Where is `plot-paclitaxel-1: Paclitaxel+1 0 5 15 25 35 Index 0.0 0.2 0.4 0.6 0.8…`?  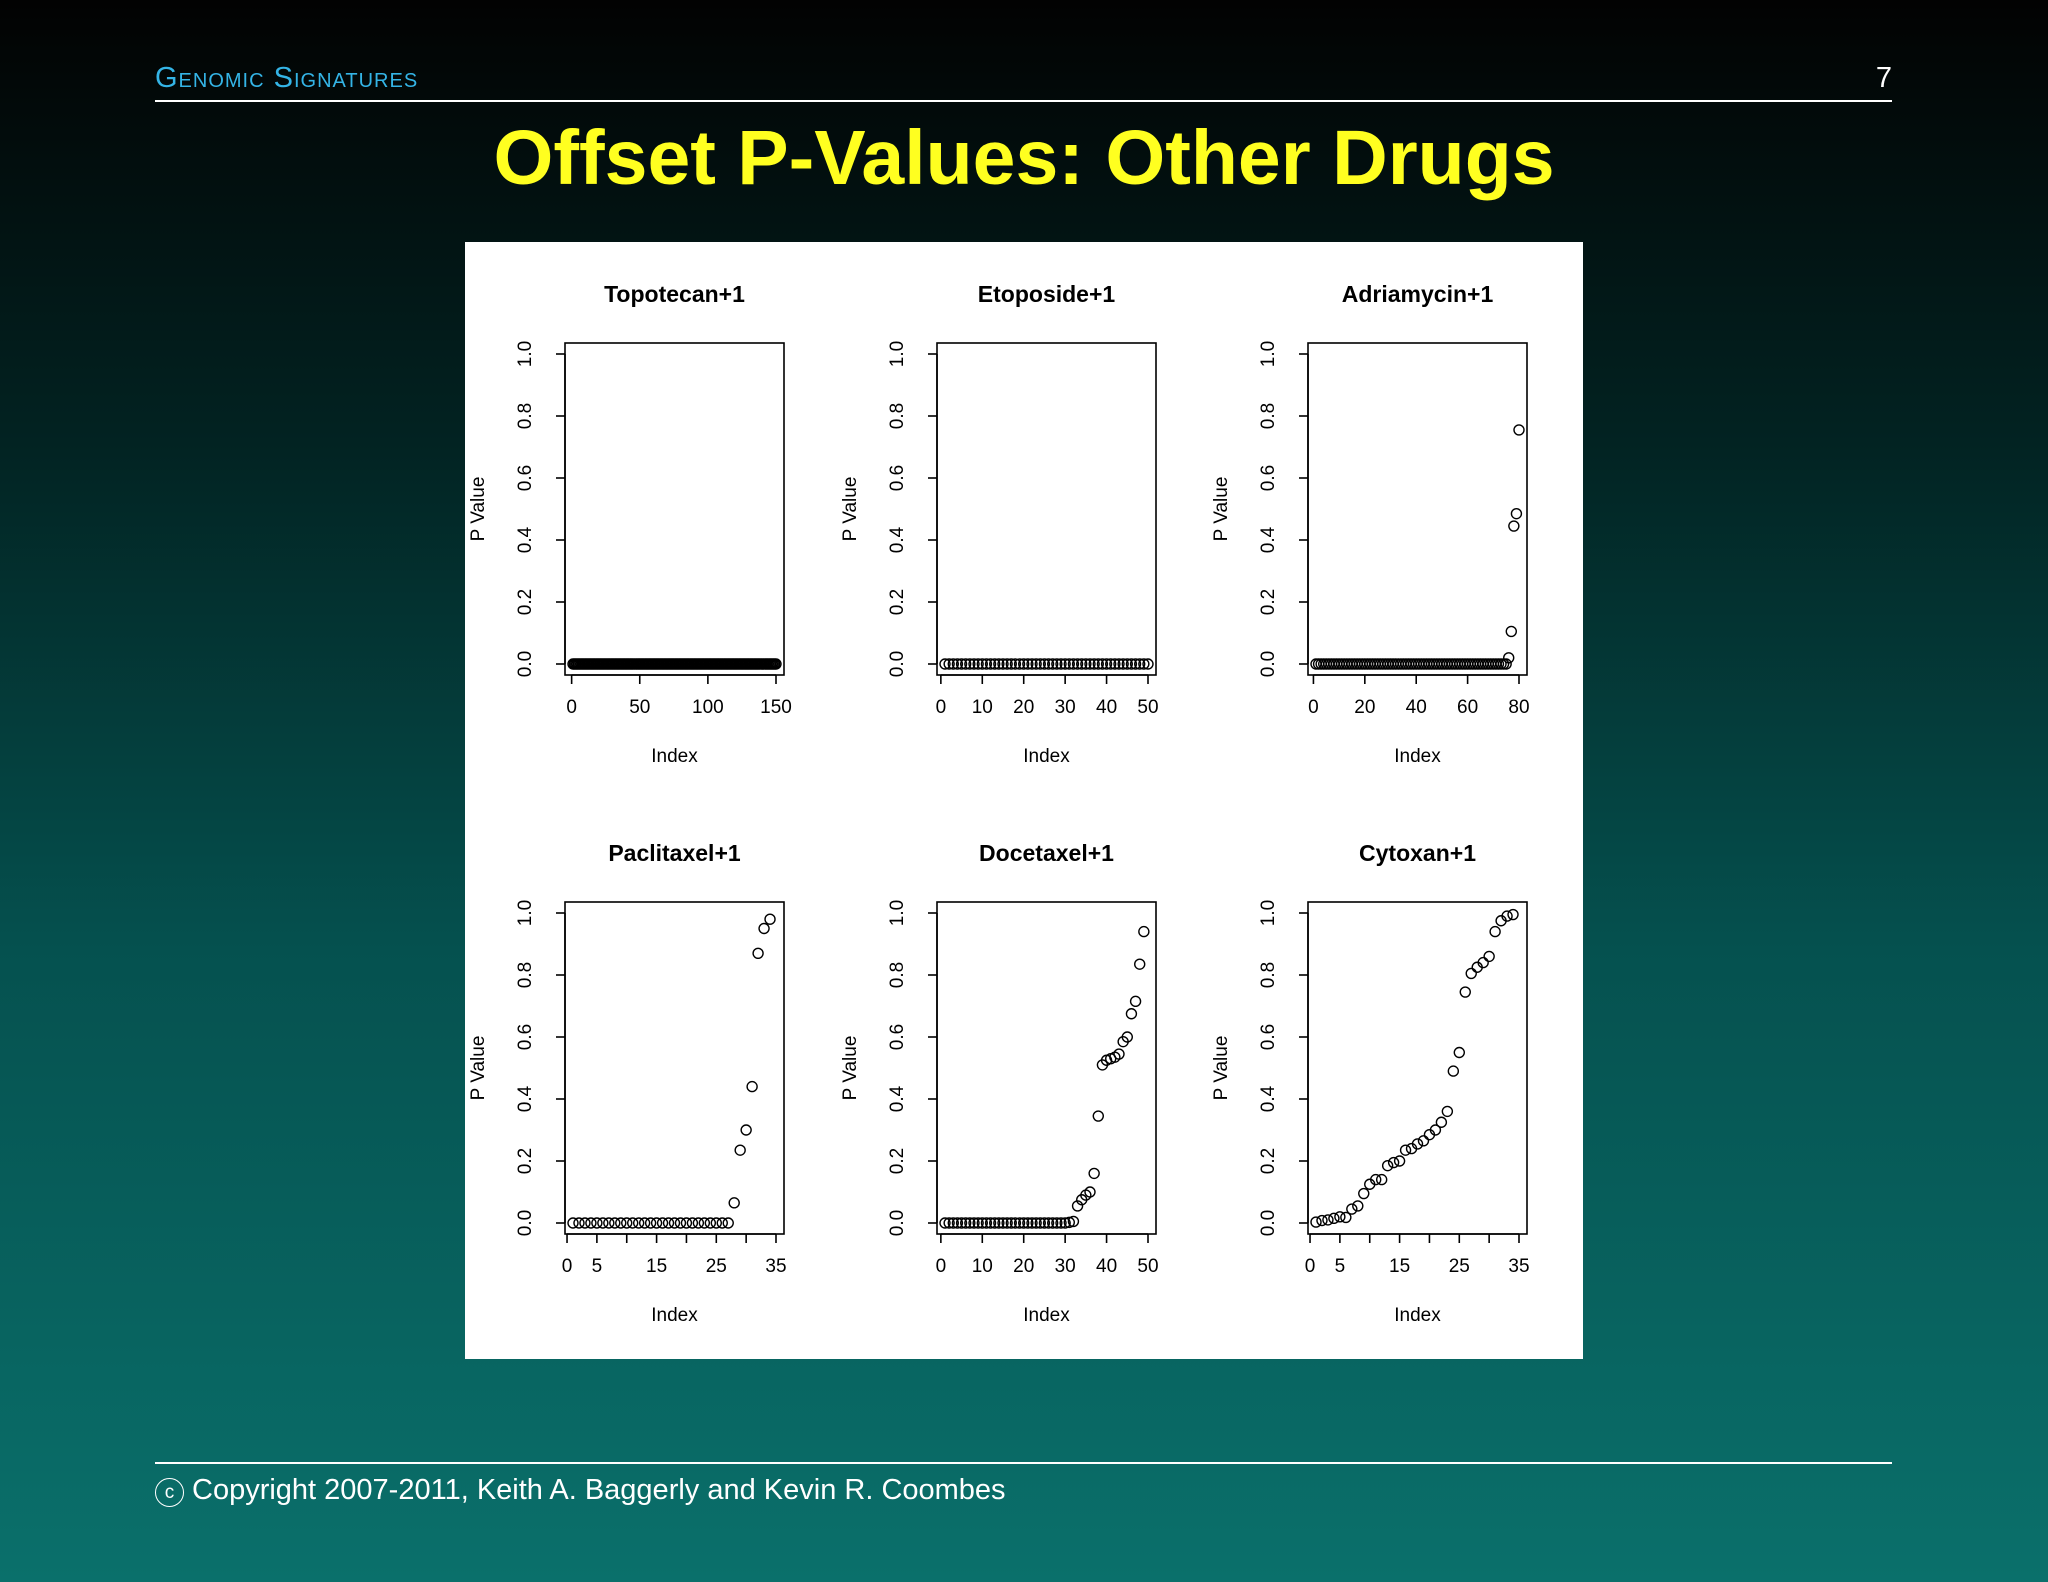
plot-paclitaxel-1: Paclitaxel+1 0 5 15 25 35 Index 0.0 0.2 0.4 0.6 0.8… is located at coordinates (627, 1083).